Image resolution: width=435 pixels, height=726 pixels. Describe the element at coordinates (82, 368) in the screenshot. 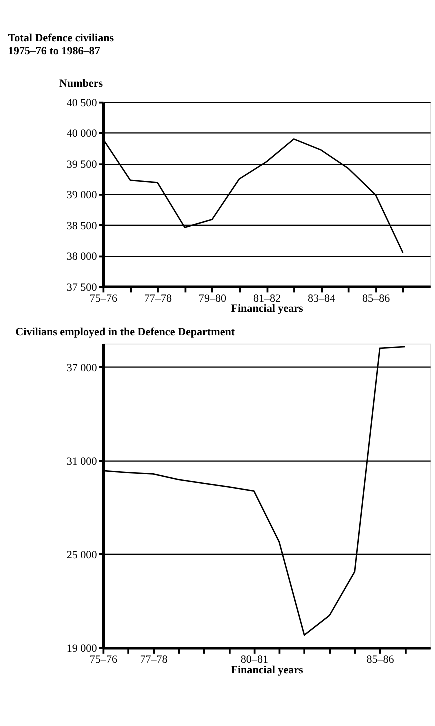

I see `y-tick-label: 37 000` at that location.